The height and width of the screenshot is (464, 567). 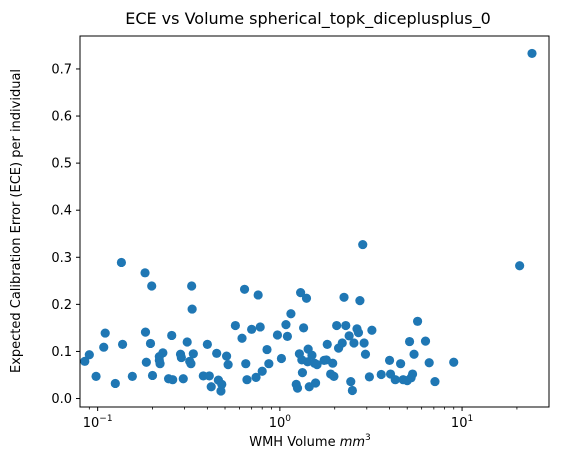 I want to click on x-tick-label: 10⁻¹, so click(x=98, y=422).